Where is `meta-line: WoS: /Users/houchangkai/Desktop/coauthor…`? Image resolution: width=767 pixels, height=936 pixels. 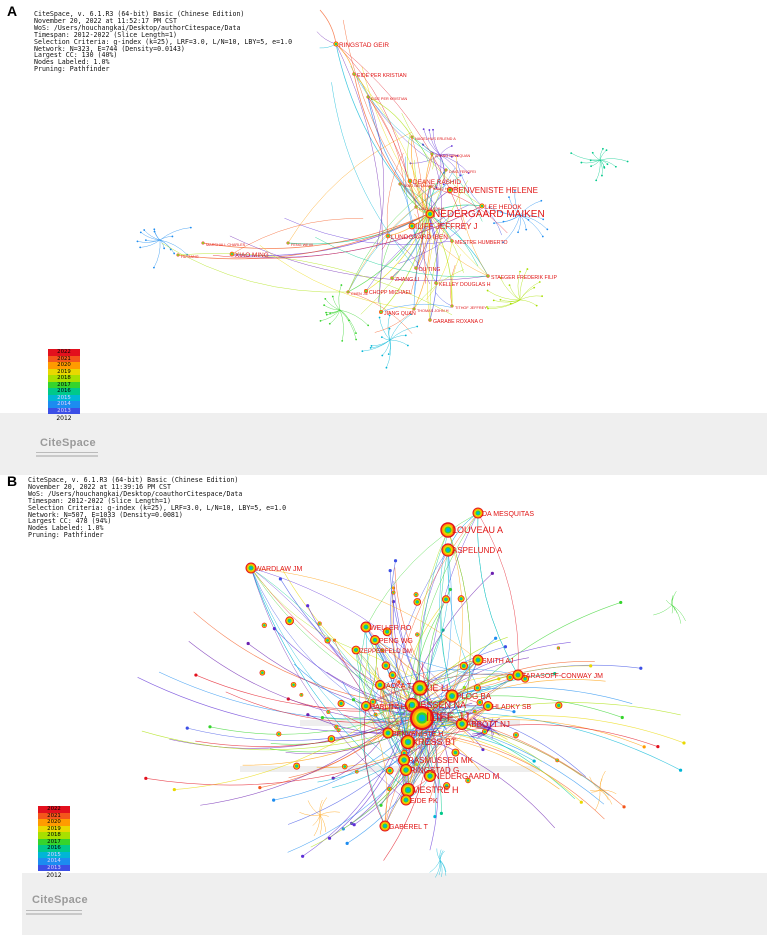 meta-line: WoS: /Users/houchangkai/Desktop/coauthor… is located at coordinates (135, 493).